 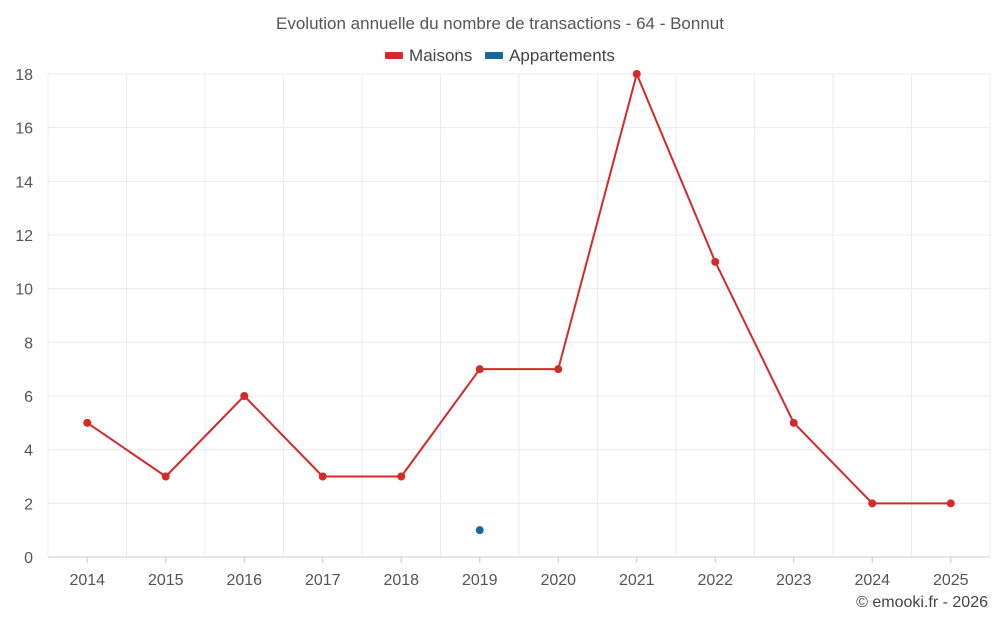 I want to click on x-tick-label: 2020, so click(x=558, y=580).